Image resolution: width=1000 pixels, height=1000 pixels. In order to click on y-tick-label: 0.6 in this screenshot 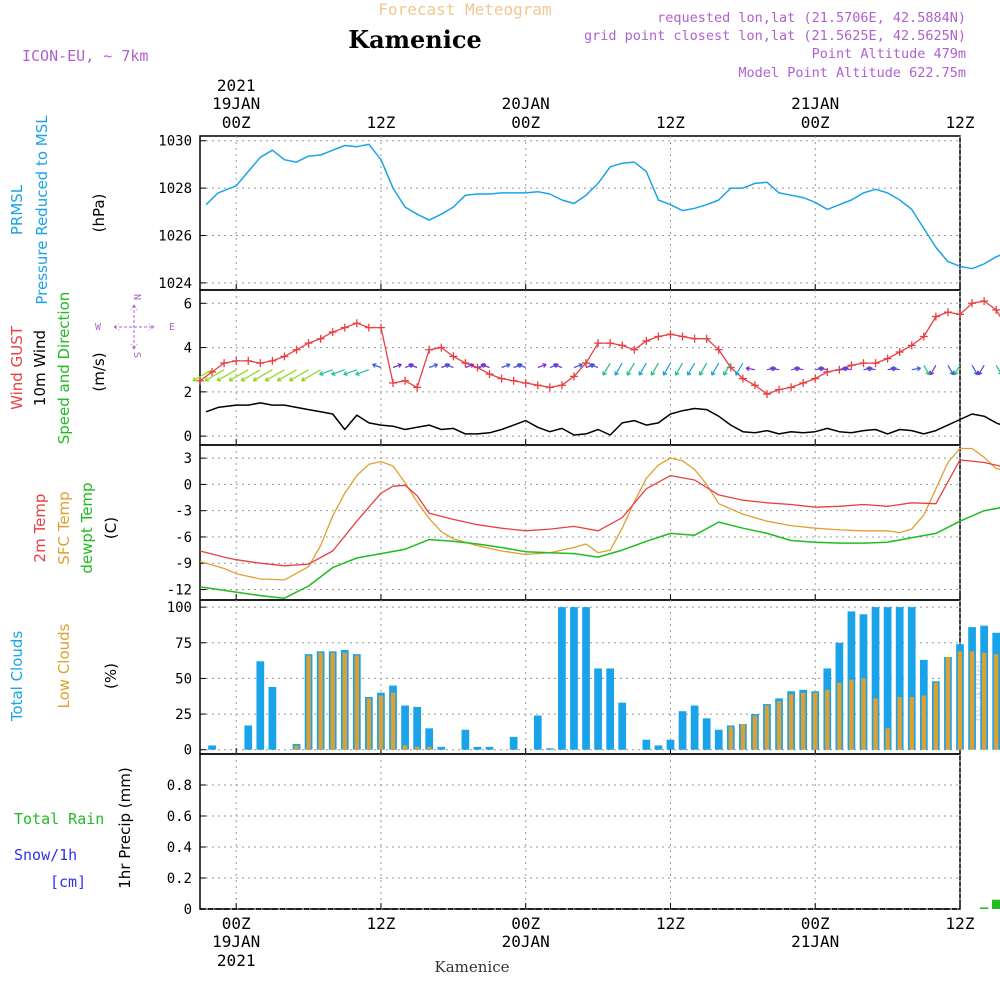, I will do `click(179, 817)`.